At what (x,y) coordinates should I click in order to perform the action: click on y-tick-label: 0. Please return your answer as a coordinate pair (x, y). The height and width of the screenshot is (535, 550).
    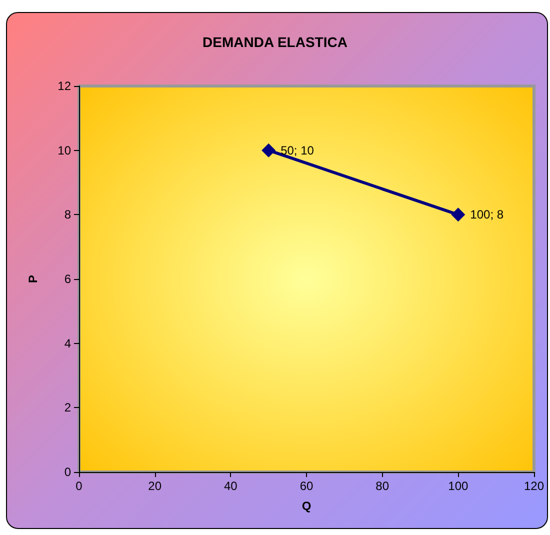
    Looking at the image, I should click on (68, 472).